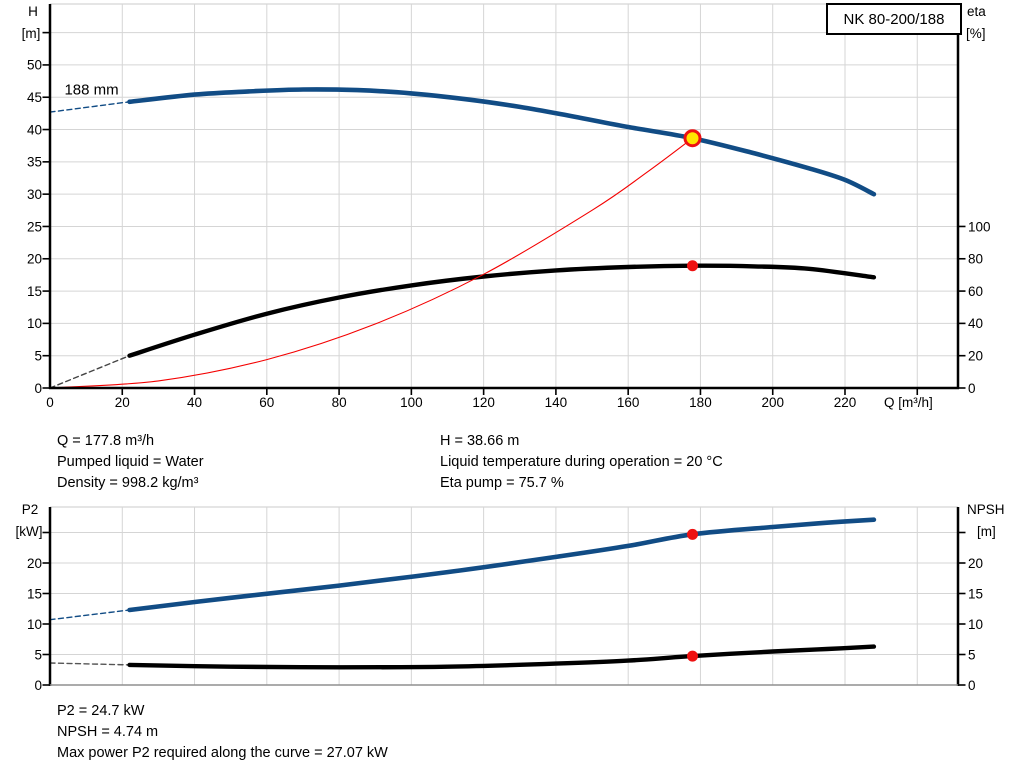  Describe the element at coordinates (90, 372) in the screenshot. I see `efficiency-curve-dashed` at that location.